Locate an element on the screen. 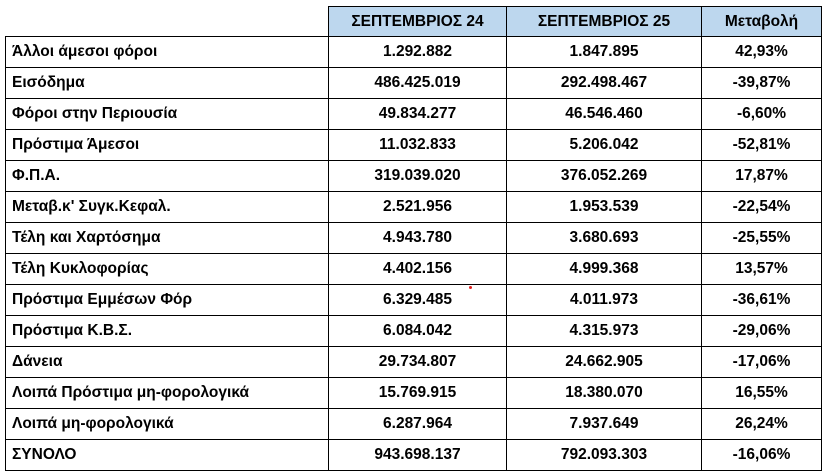 The image size is (829, 473). value-september-24: 6.084.042 is located at coordinates (417, 331).